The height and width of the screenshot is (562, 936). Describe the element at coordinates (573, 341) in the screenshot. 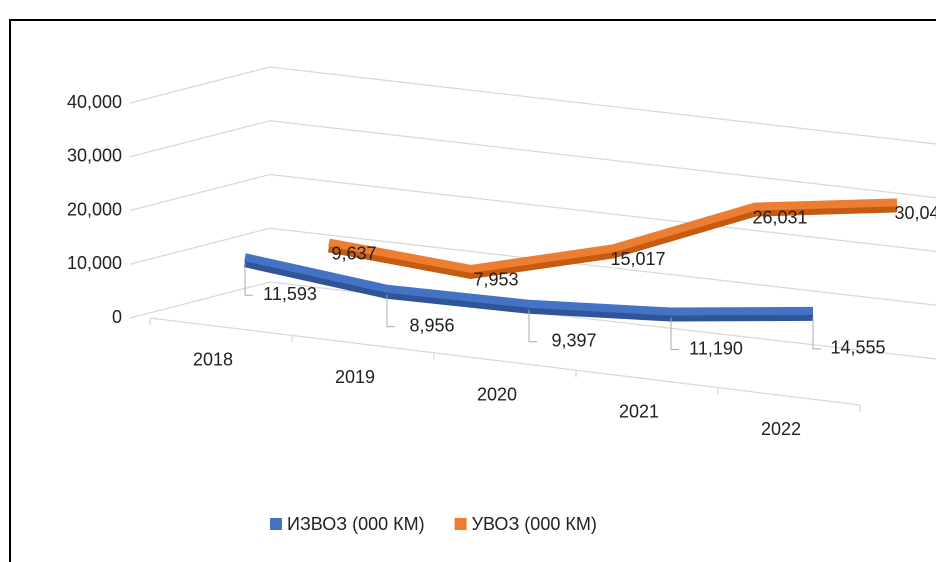

I see `data-label: 9,397` at that location.